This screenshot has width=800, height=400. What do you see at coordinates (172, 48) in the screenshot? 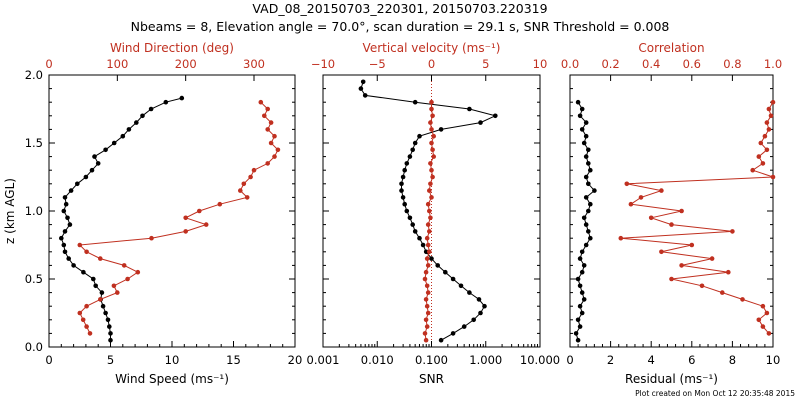
I see `x-axis-label-top: Wind Direction (deg)` at bounding box center [172, 48].